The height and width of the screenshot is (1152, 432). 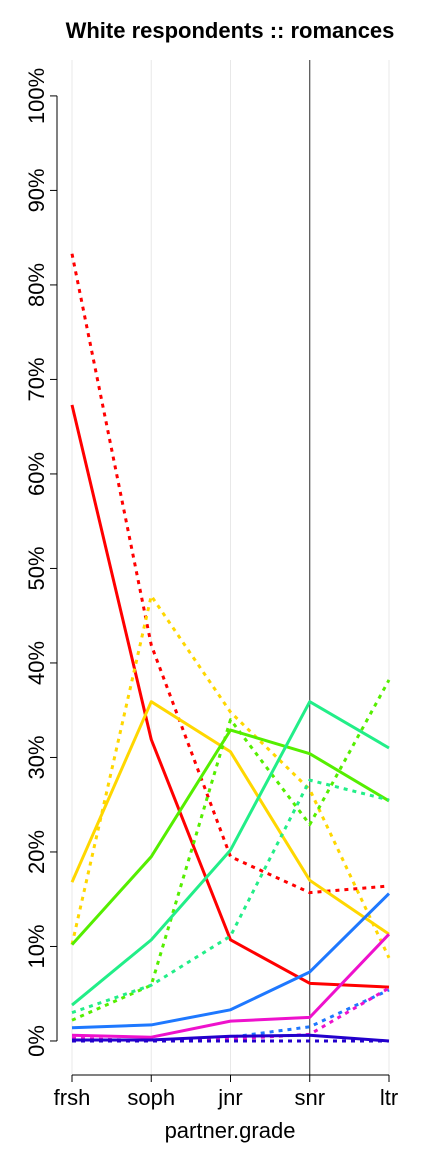 I want to click on y-tick-label: 30%, so click(x=36, y=757).